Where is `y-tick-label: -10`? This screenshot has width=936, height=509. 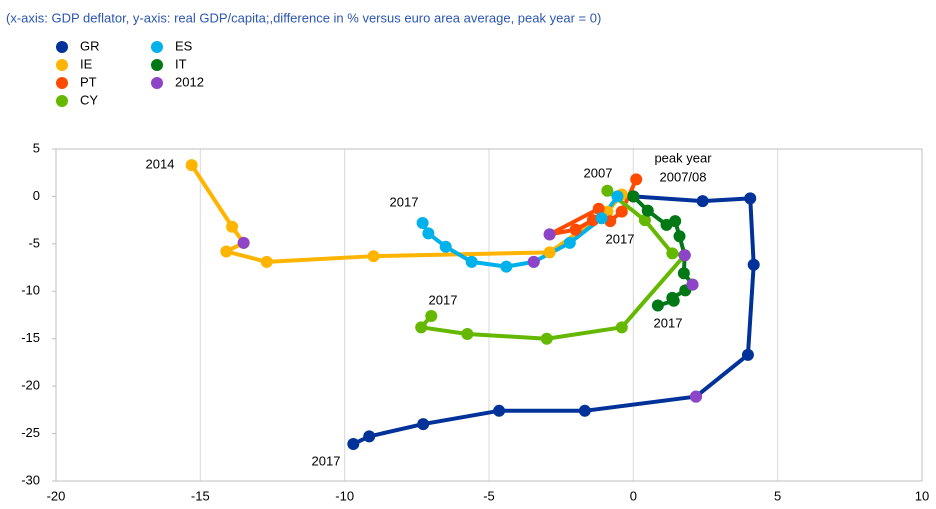
y-tick-label: -10 is located at coordinates (30, 290).